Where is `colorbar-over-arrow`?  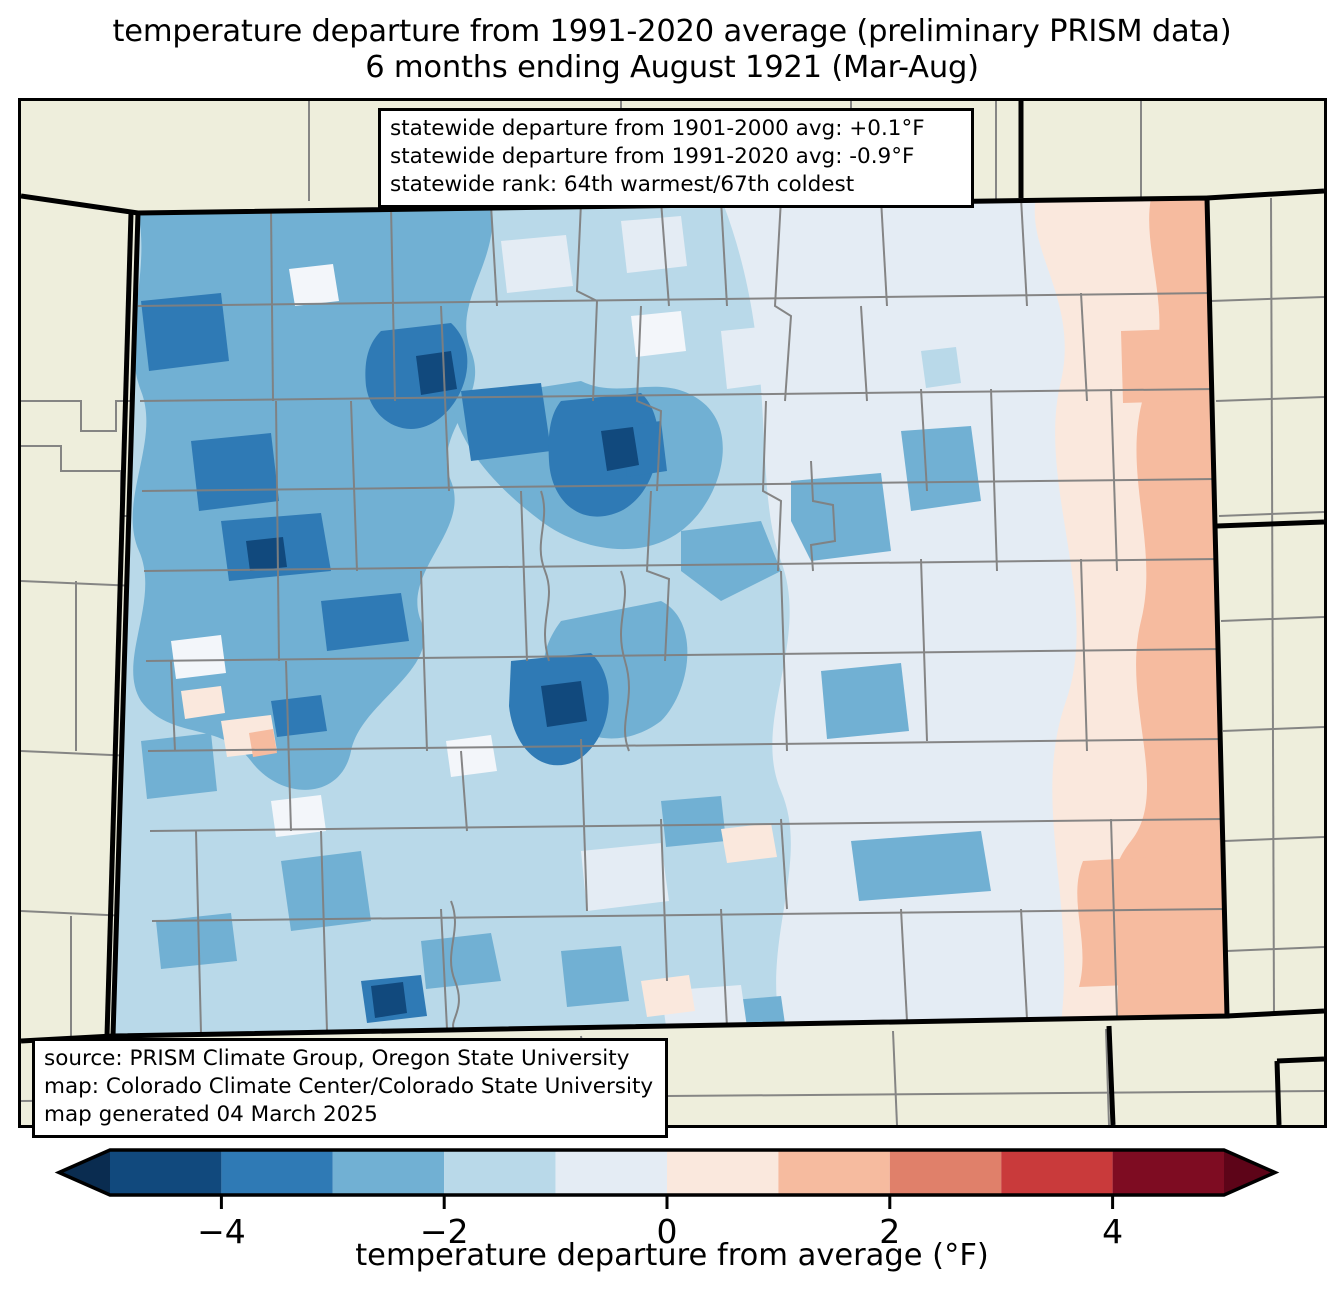
colorbar-over-arrow is located at coordinates (1249, 1172).